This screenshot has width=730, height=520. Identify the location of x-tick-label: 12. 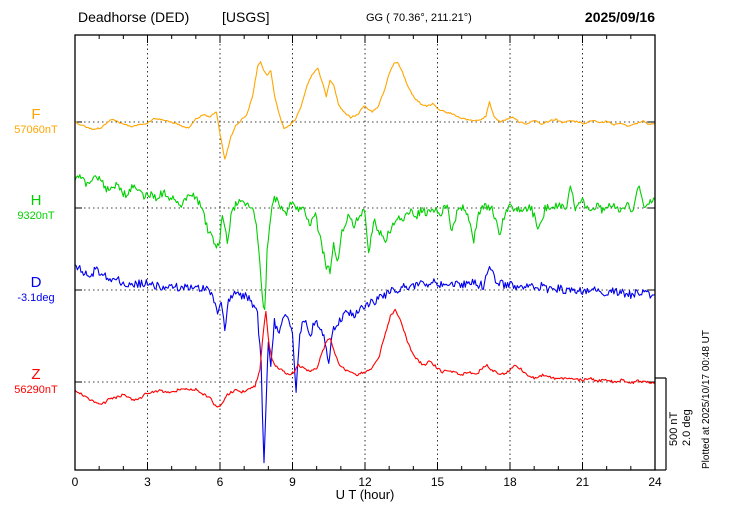
(365, 482).